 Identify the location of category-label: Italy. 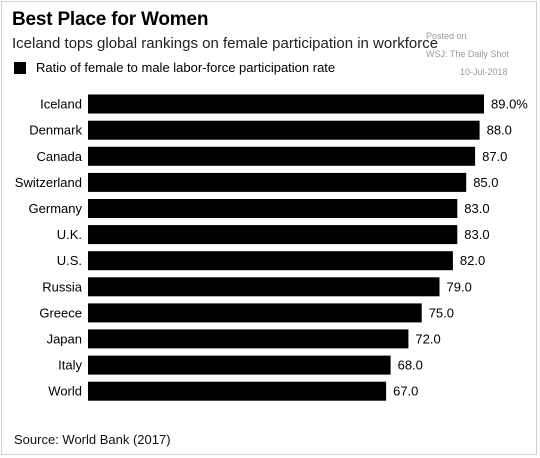
(70, 365).